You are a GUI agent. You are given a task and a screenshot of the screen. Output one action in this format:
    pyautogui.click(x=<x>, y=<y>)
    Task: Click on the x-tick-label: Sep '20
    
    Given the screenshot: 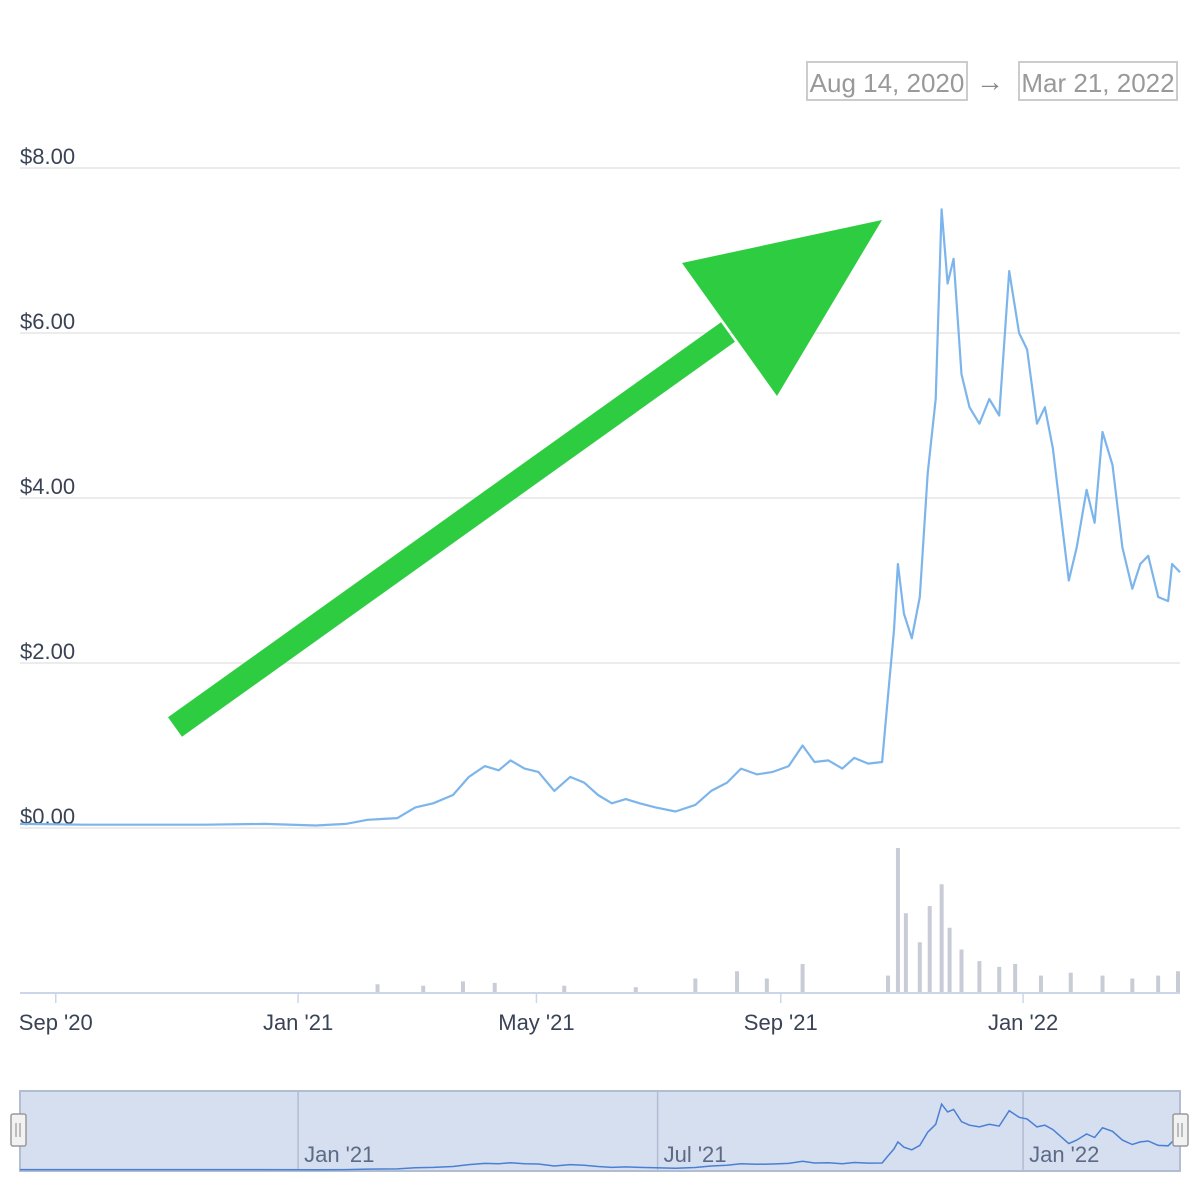 What is the action you would take?
    pyautogui.click(x=56, y=1022)
    